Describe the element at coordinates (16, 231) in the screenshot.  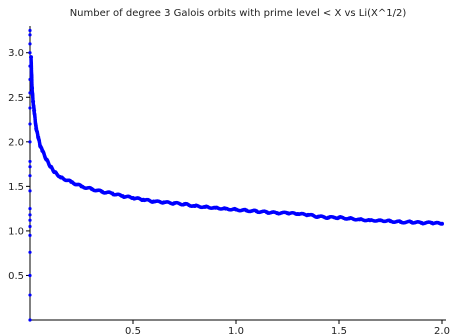
I see `y-tick-label: 1.0` at that location.